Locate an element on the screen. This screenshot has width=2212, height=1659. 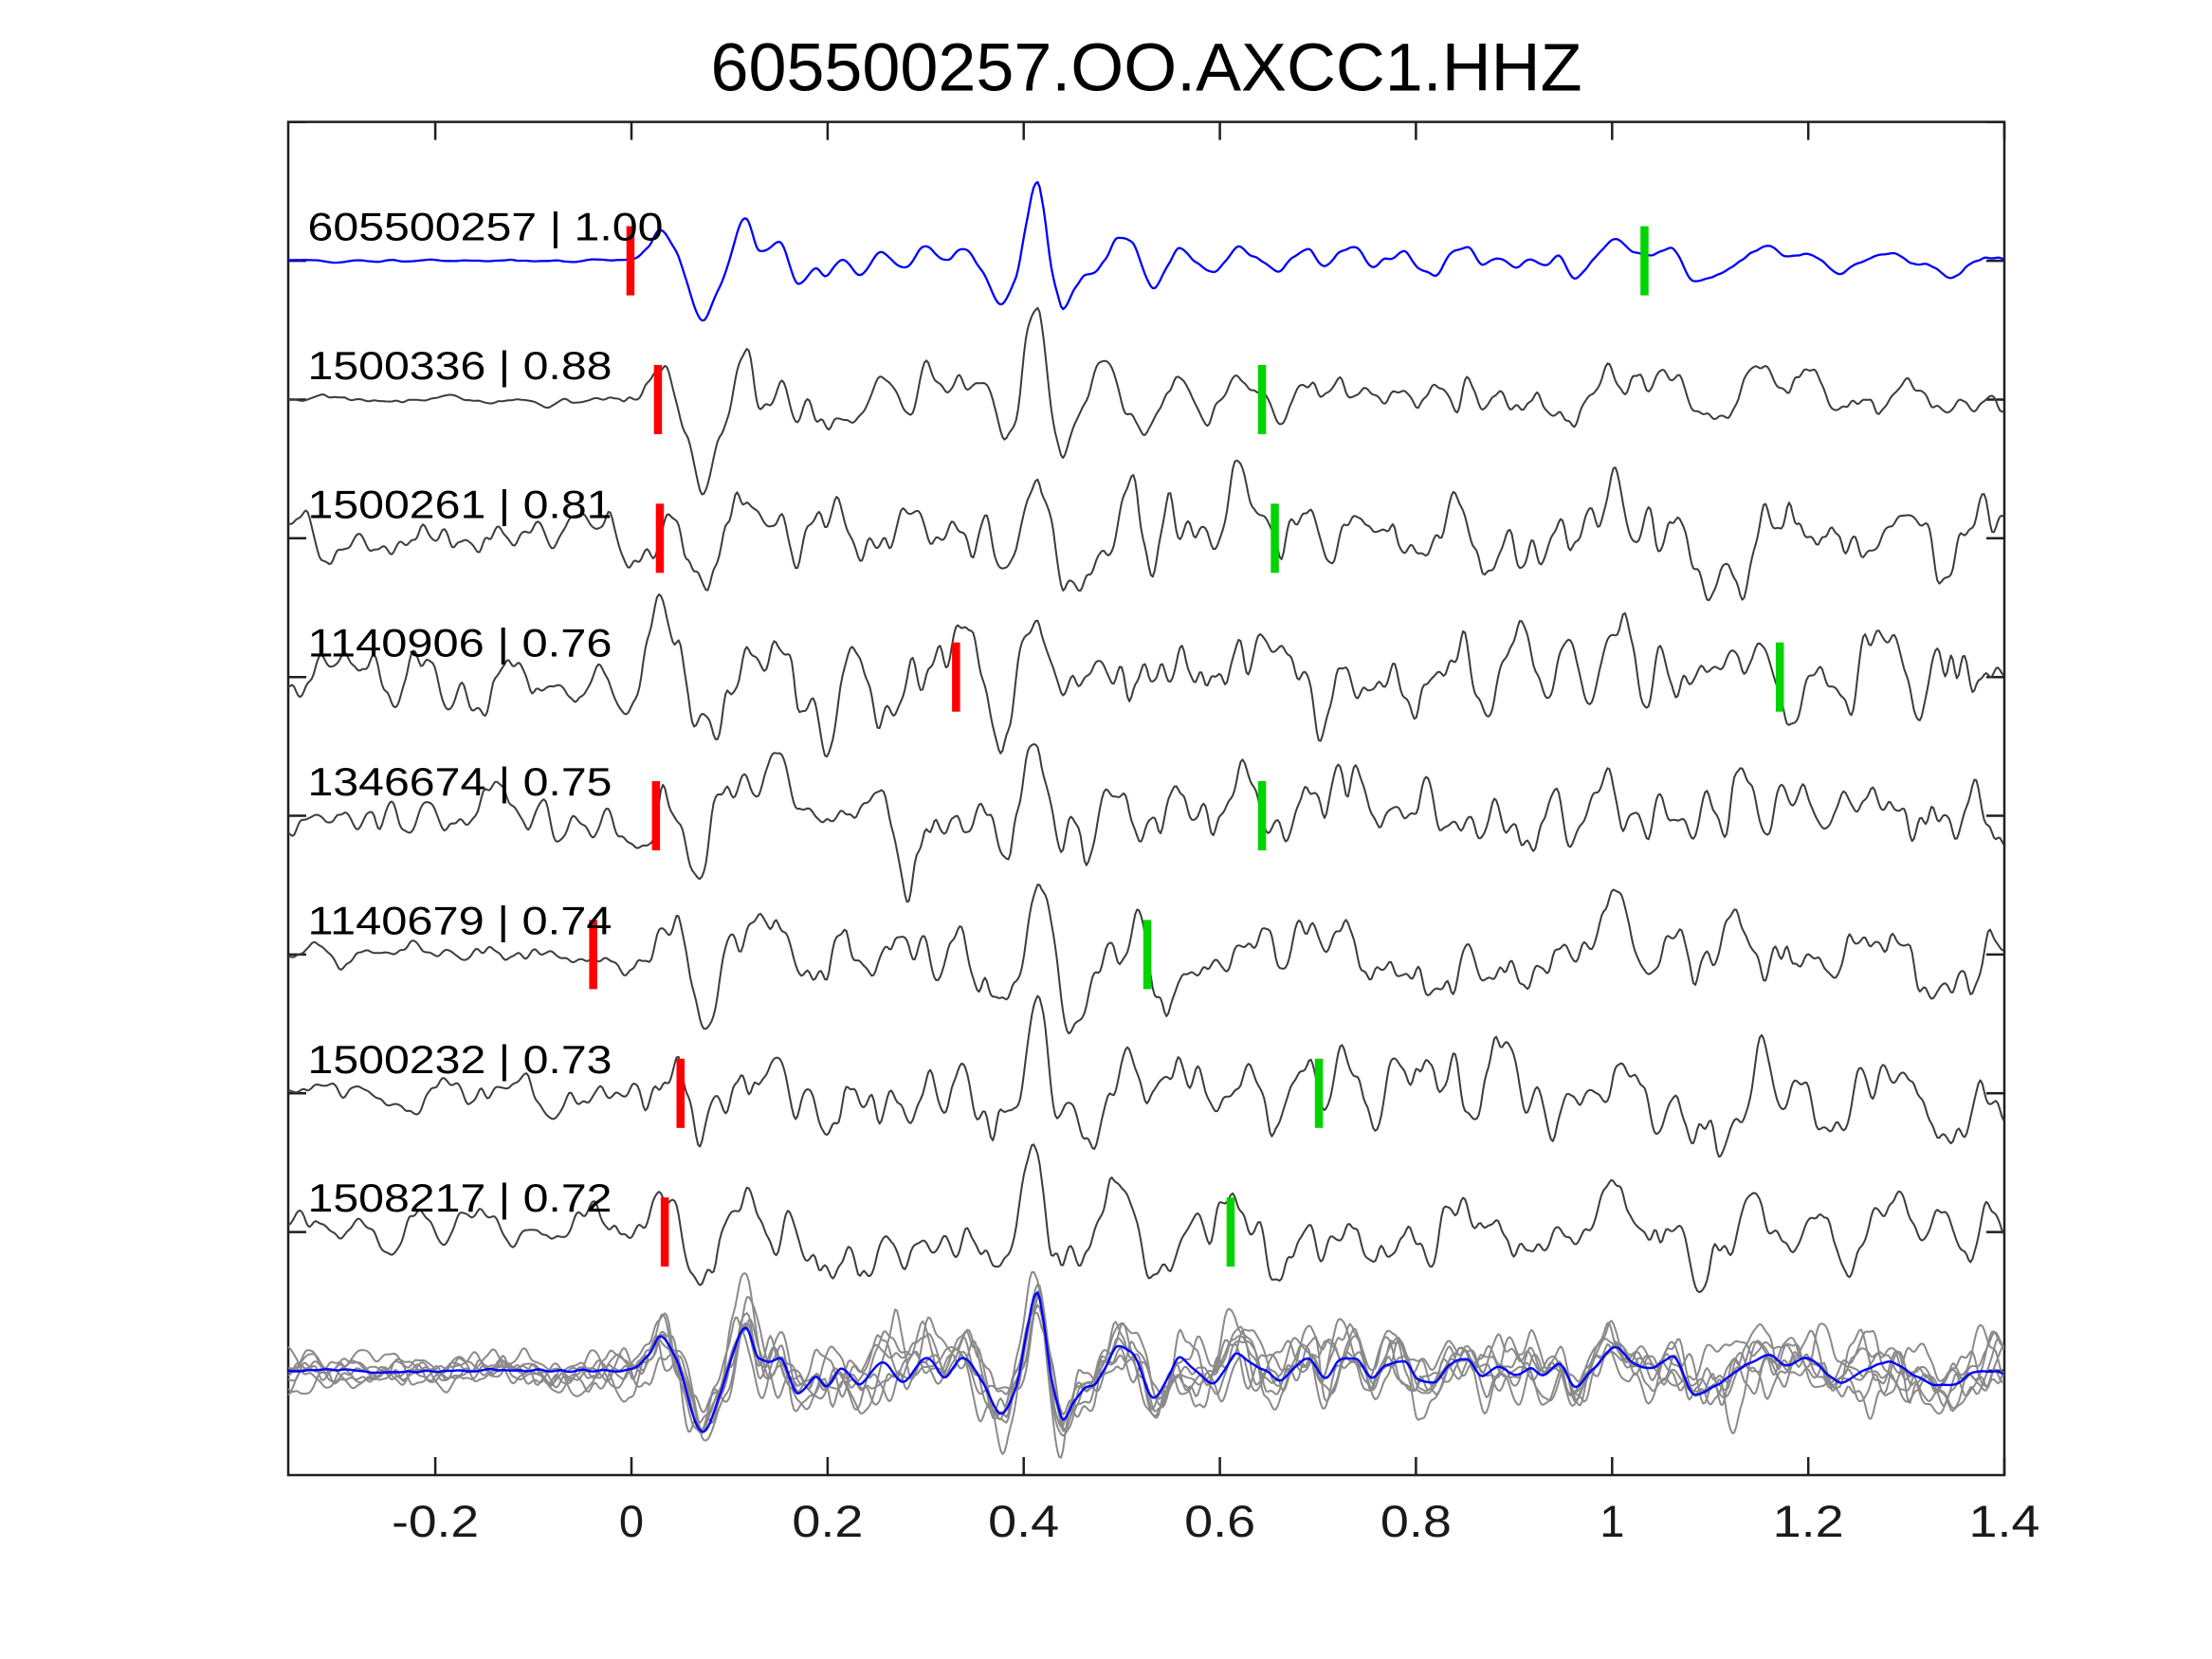
svg-text: 605500257 | 1.00 is located at coordinates (486, 227).